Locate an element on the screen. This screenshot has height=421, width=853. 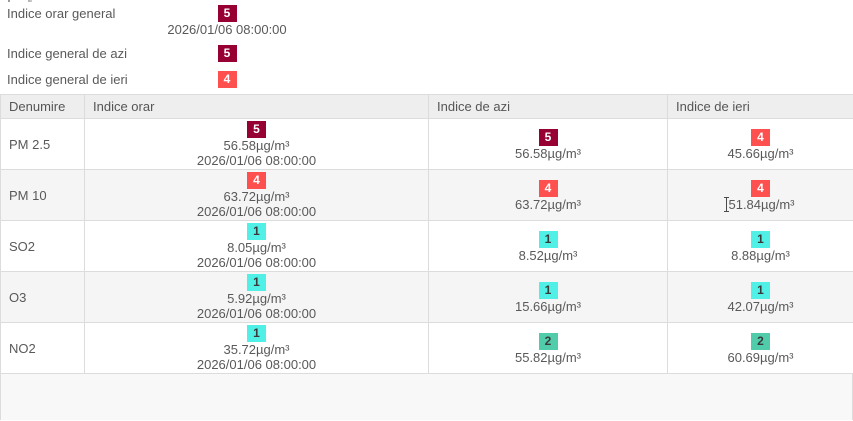
column-header-indice-de-ieri: Indice de ieri is located at coordinates (760, 106).